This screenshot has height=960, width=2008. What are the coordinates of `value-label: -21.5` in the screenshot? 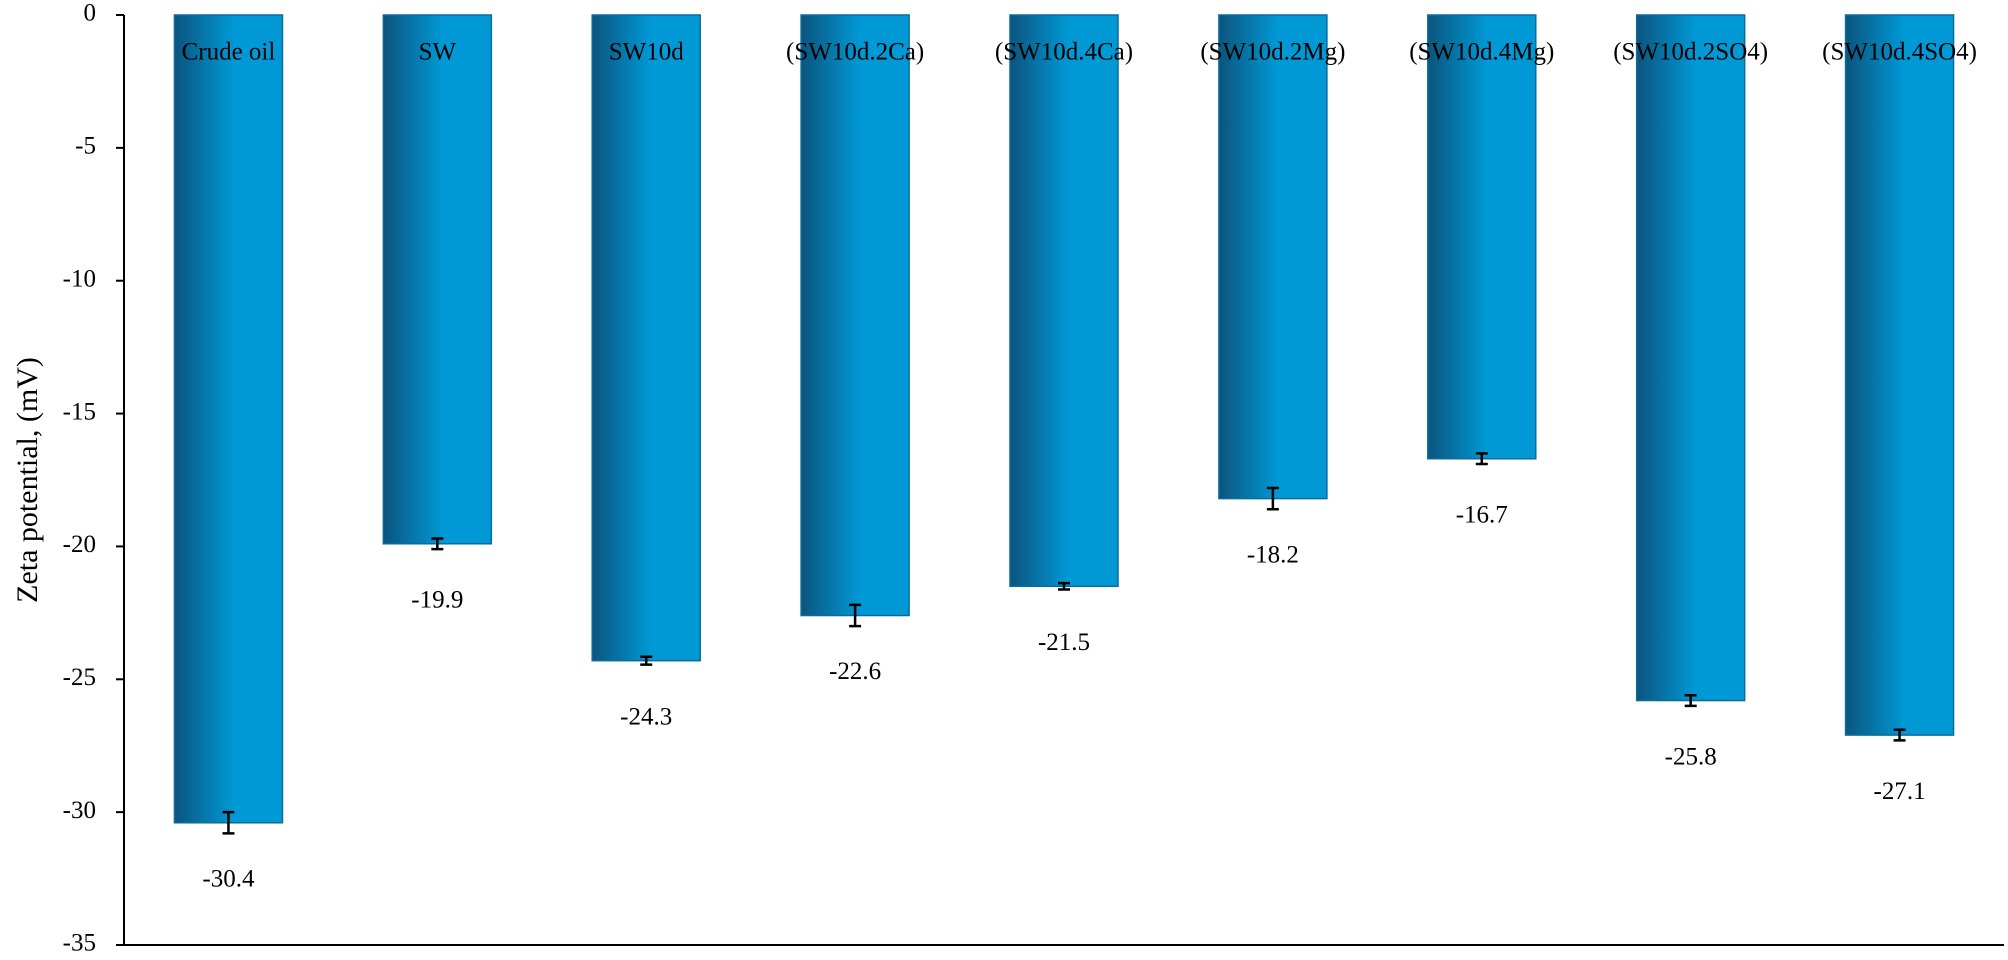 It's located at (1064, 642).